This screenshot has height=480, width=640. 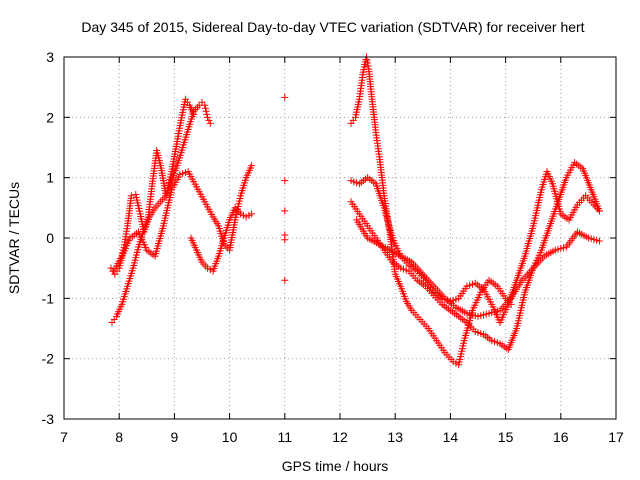 What do you see at coordinates (14, 238) in the screenshot?
I see `y-axis-label: SDTVAR / TECUs` at bounding box center [14, 238].